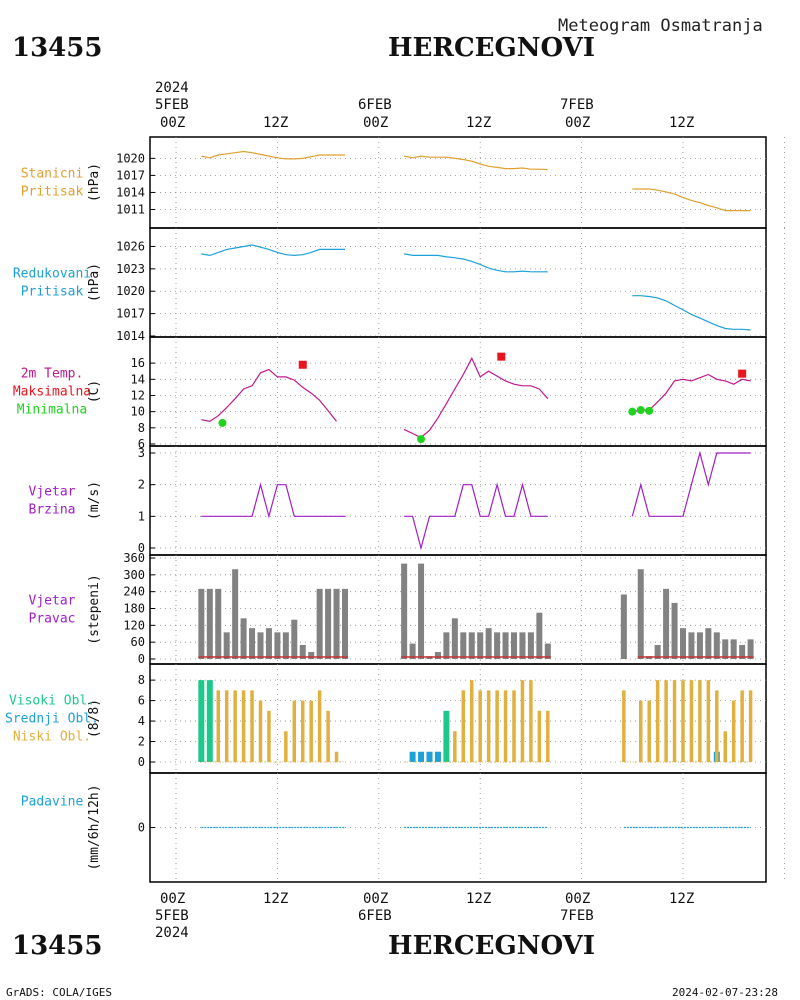 Image resolution: width=800 pixels, height=1000 pixels. I want to click on y-tick-label: 16, so click(138, 363).